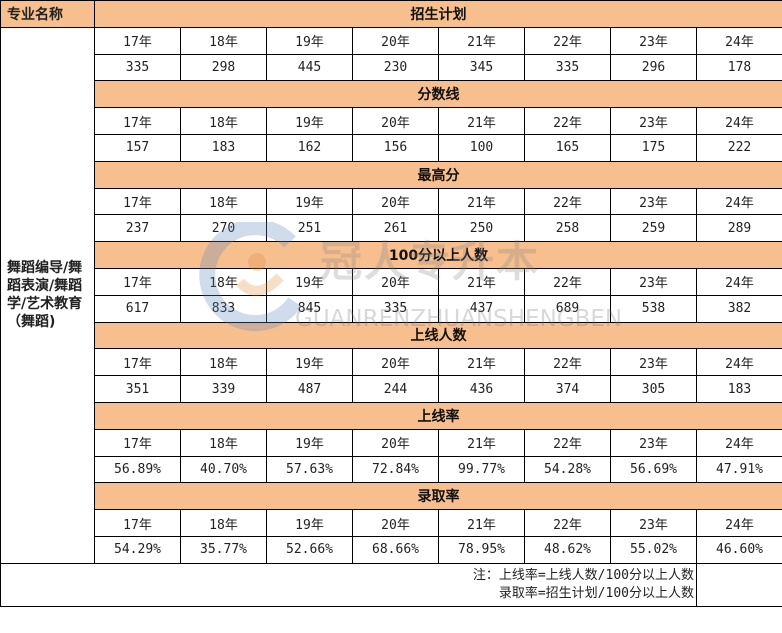 The image size is (782, 633). Describe the element at coordinates (481, 308) in the screenshot. I see `value-cell: 437` at that location.